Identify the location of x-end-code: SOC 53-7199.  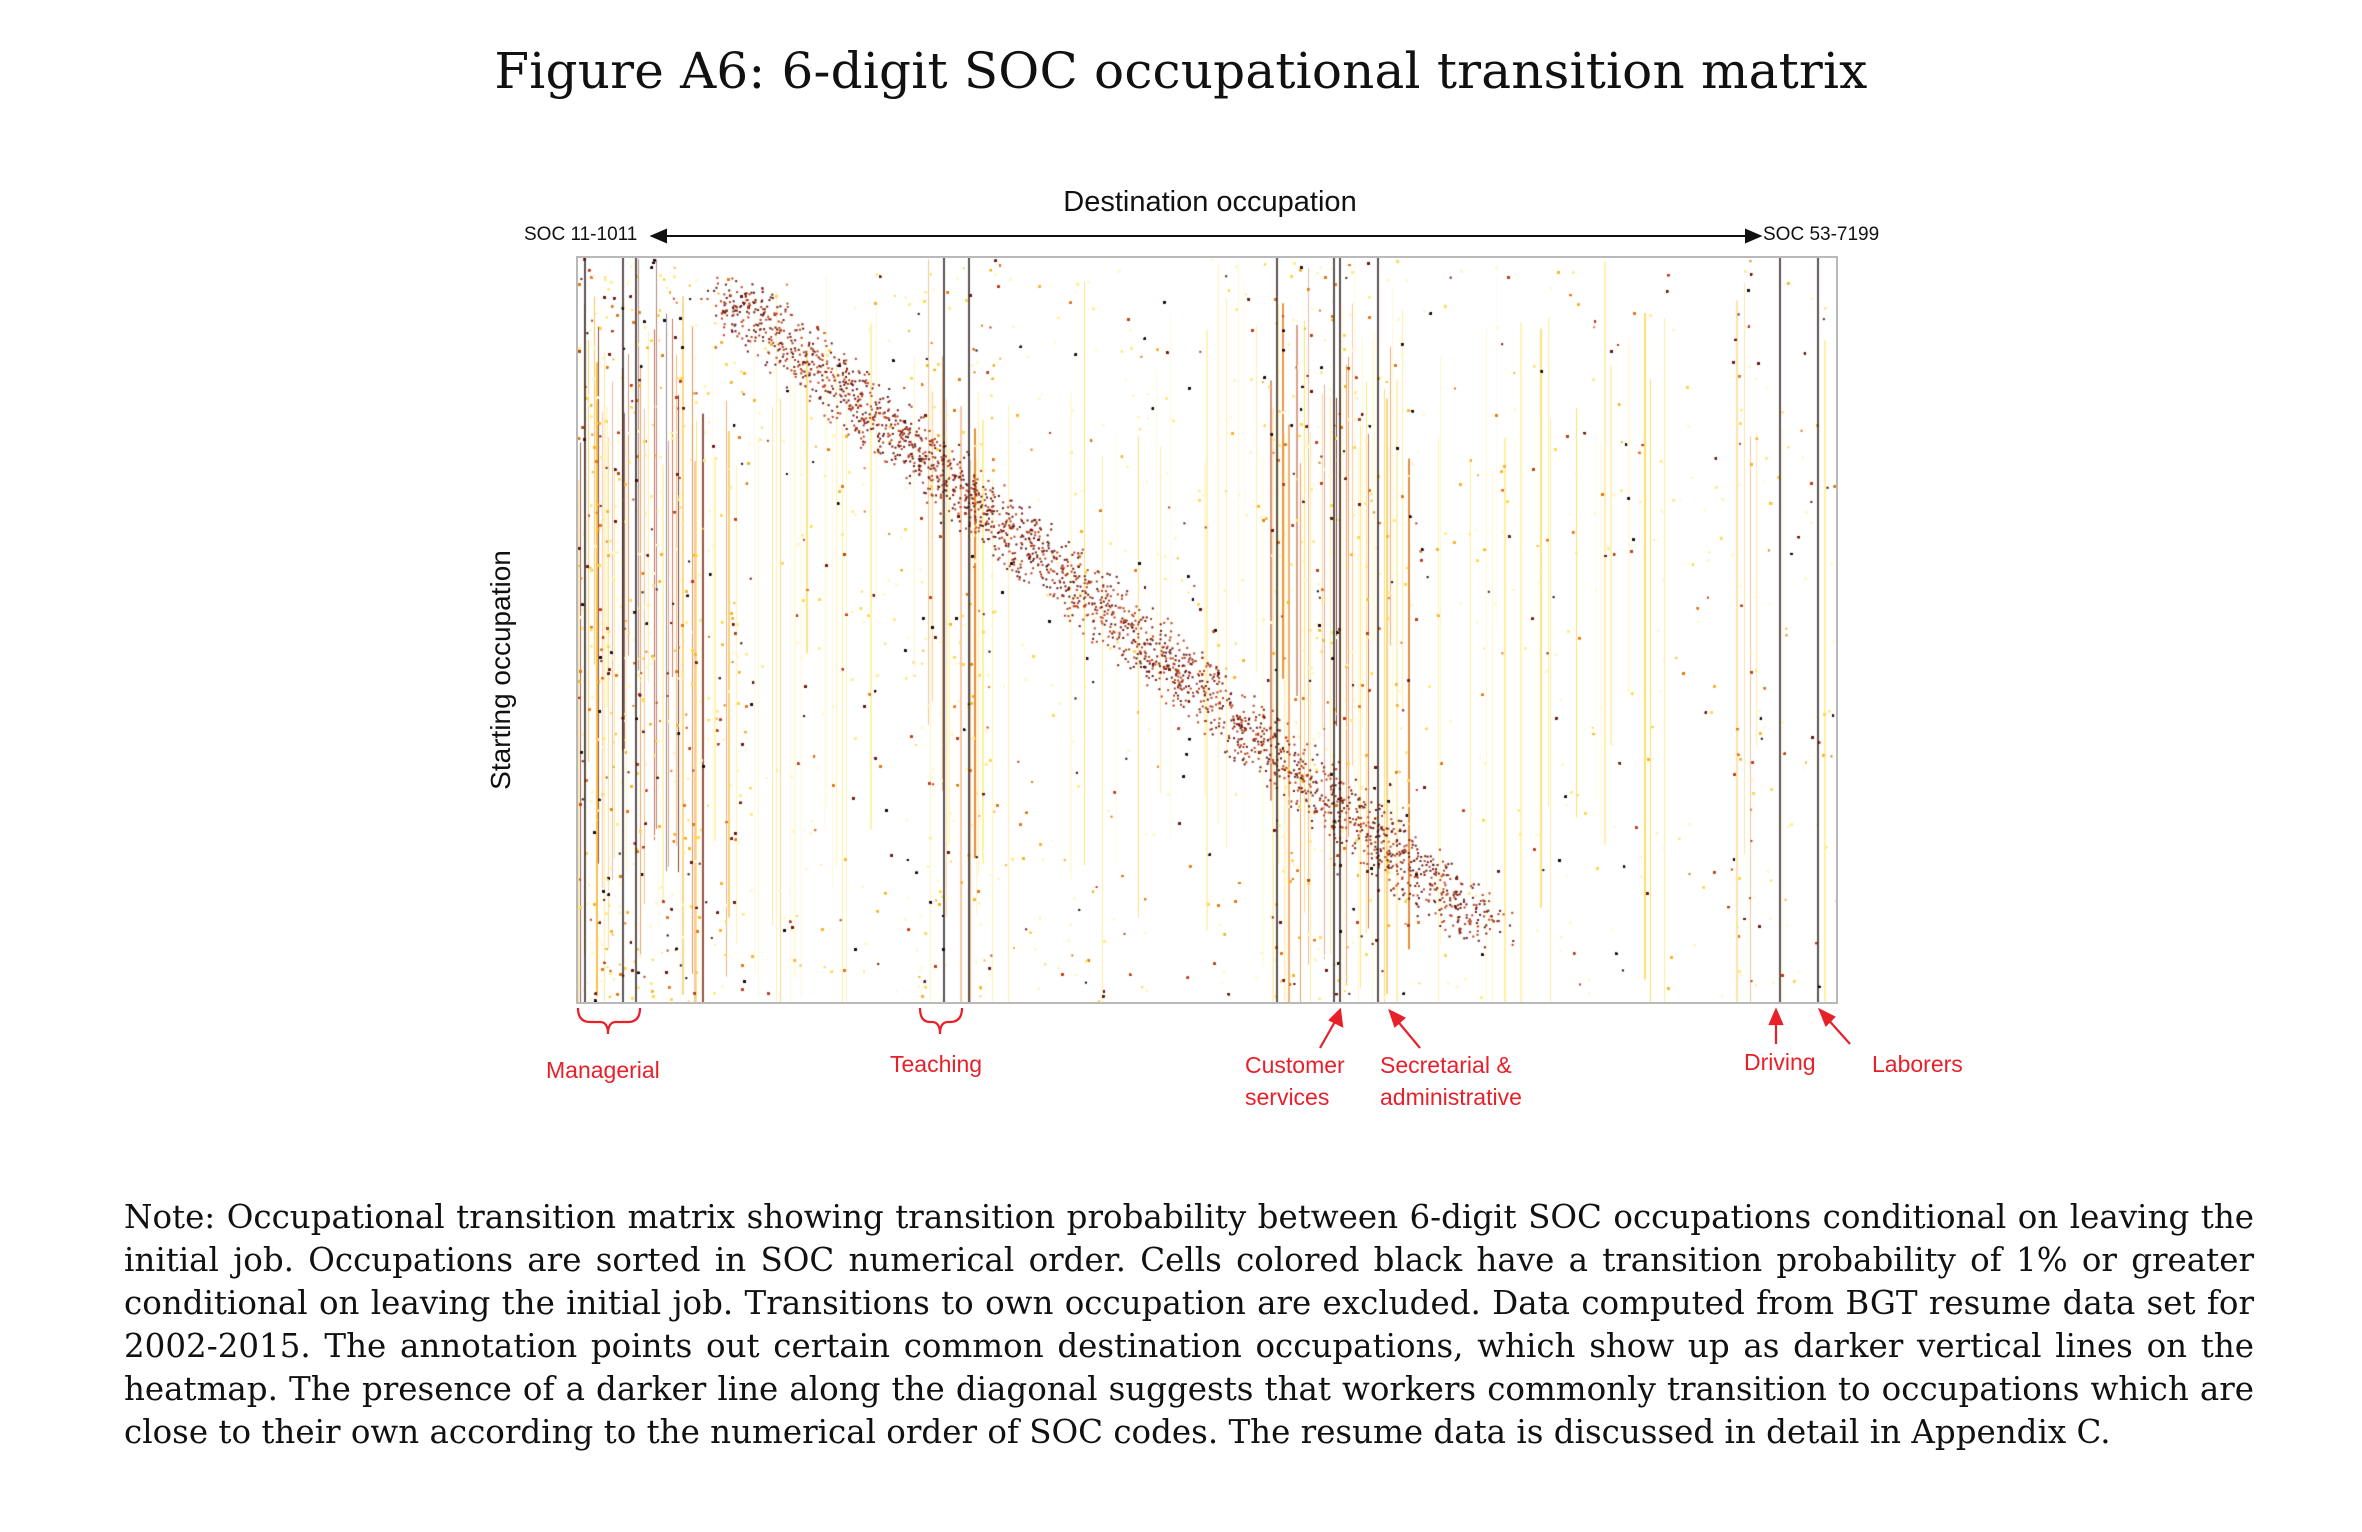
(1821, 234).